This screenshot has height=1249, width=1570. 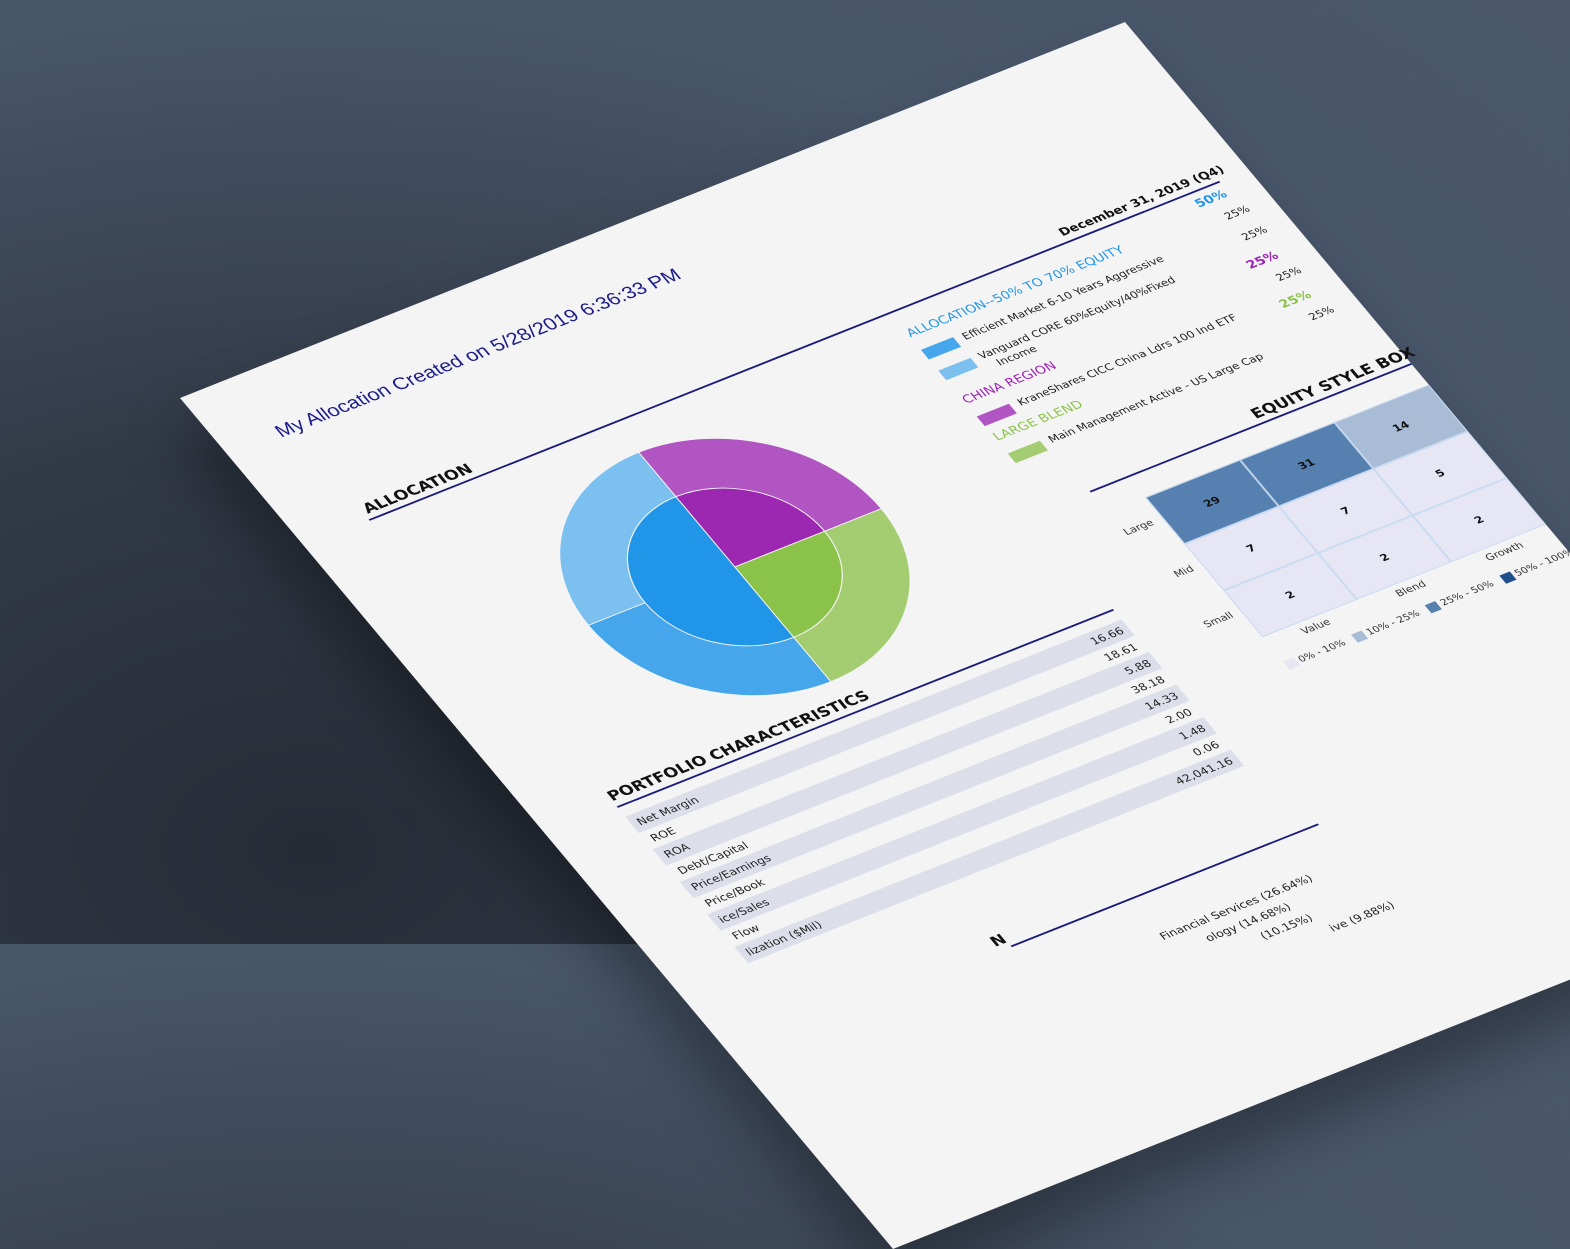 What do you see at coordinates (1322, 651) in the screenshot?
I see `legend-label: 0% - 10%` at bounding box center [1322, 651].